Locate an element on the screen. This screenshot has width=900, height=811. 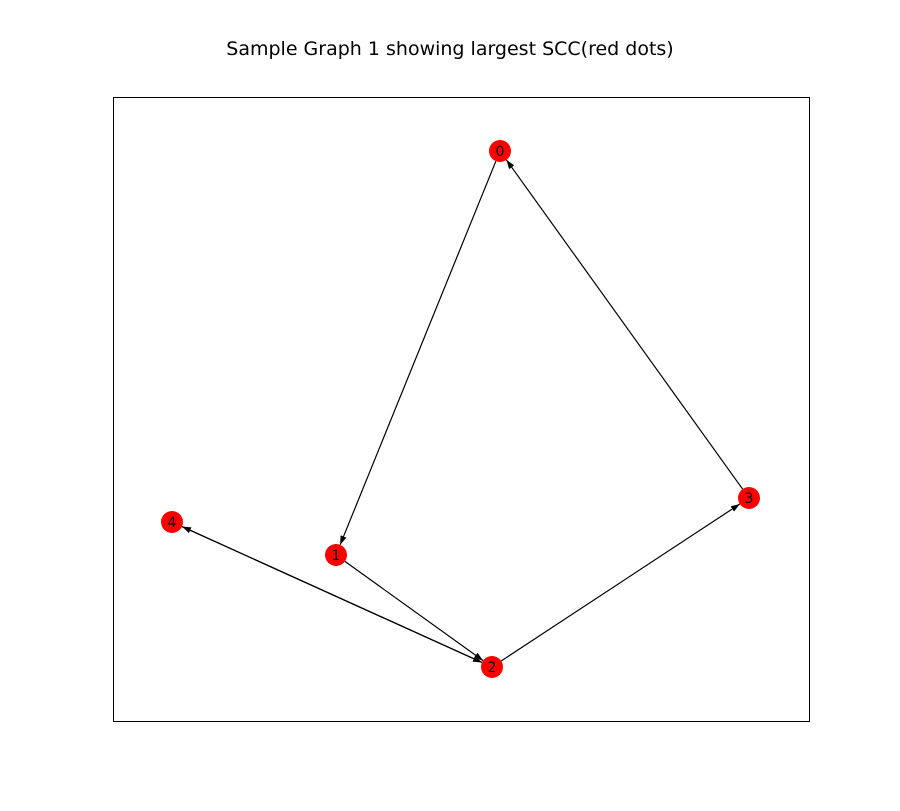
node-4: 4 is located at coordinates (172, 522).